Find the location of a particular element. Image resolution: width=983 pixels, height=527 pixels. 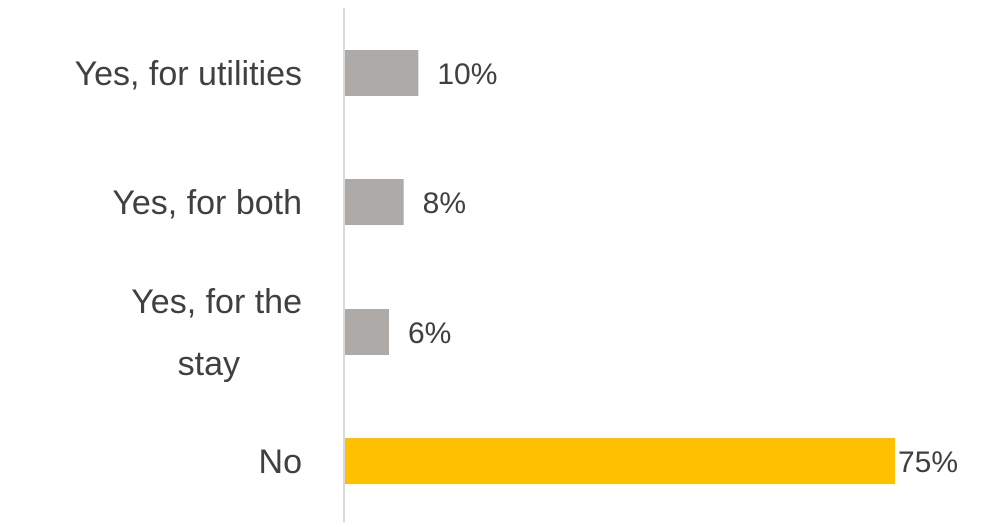

value-label-0: 10% is located at coordinates (467, 74).